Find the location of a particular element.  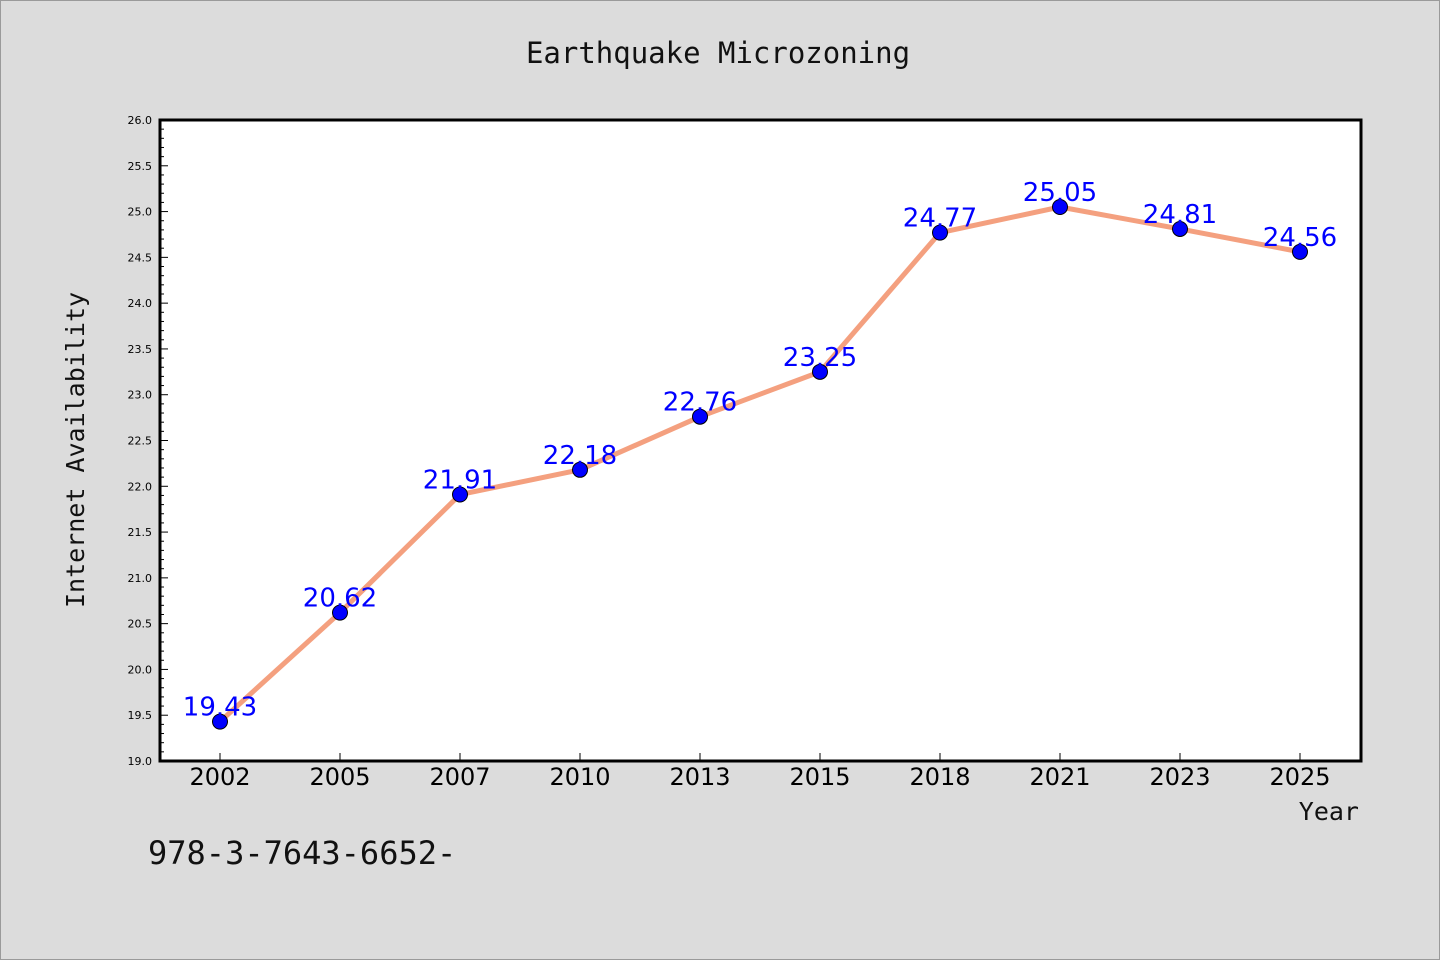

x-tick-label: 2010 is located at coordinates (579, 777).